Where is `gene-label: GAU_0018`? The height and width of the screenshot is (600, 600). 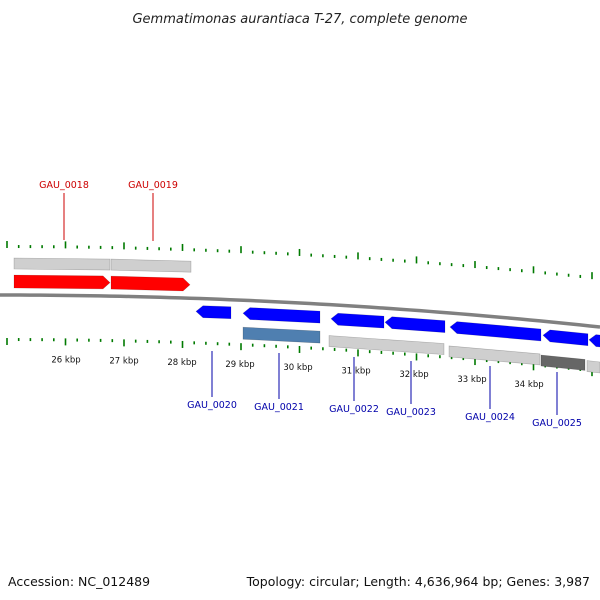
gene-label: GAU_0018 is located at coordinates (64, 185).